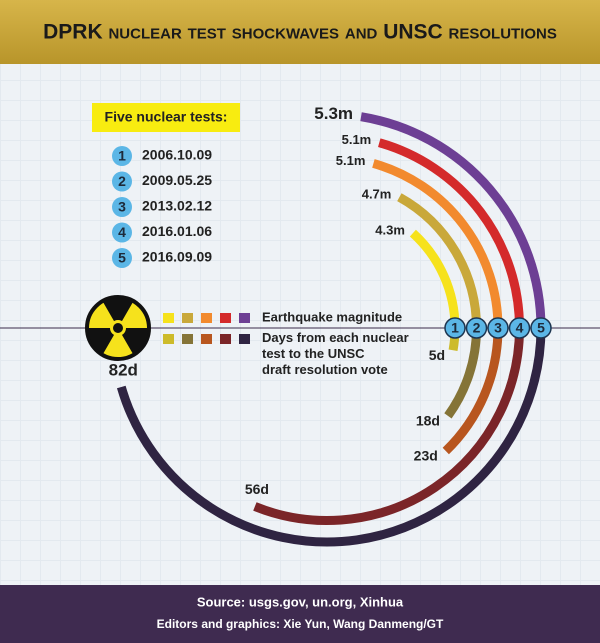 The width and height of the screenshot is (600, 643). Describe the element at coordinates (300, 601) in the screenshot. I see `source: Source: usgs.gov, un.org, Xinhua` at that location.